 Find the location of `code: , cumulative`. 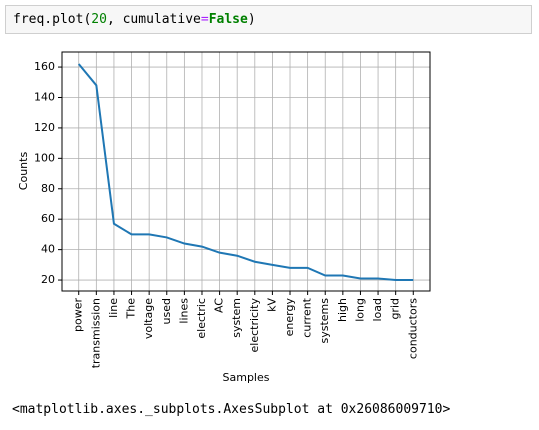

code: , cumulative is located at coordinates (153, 19).